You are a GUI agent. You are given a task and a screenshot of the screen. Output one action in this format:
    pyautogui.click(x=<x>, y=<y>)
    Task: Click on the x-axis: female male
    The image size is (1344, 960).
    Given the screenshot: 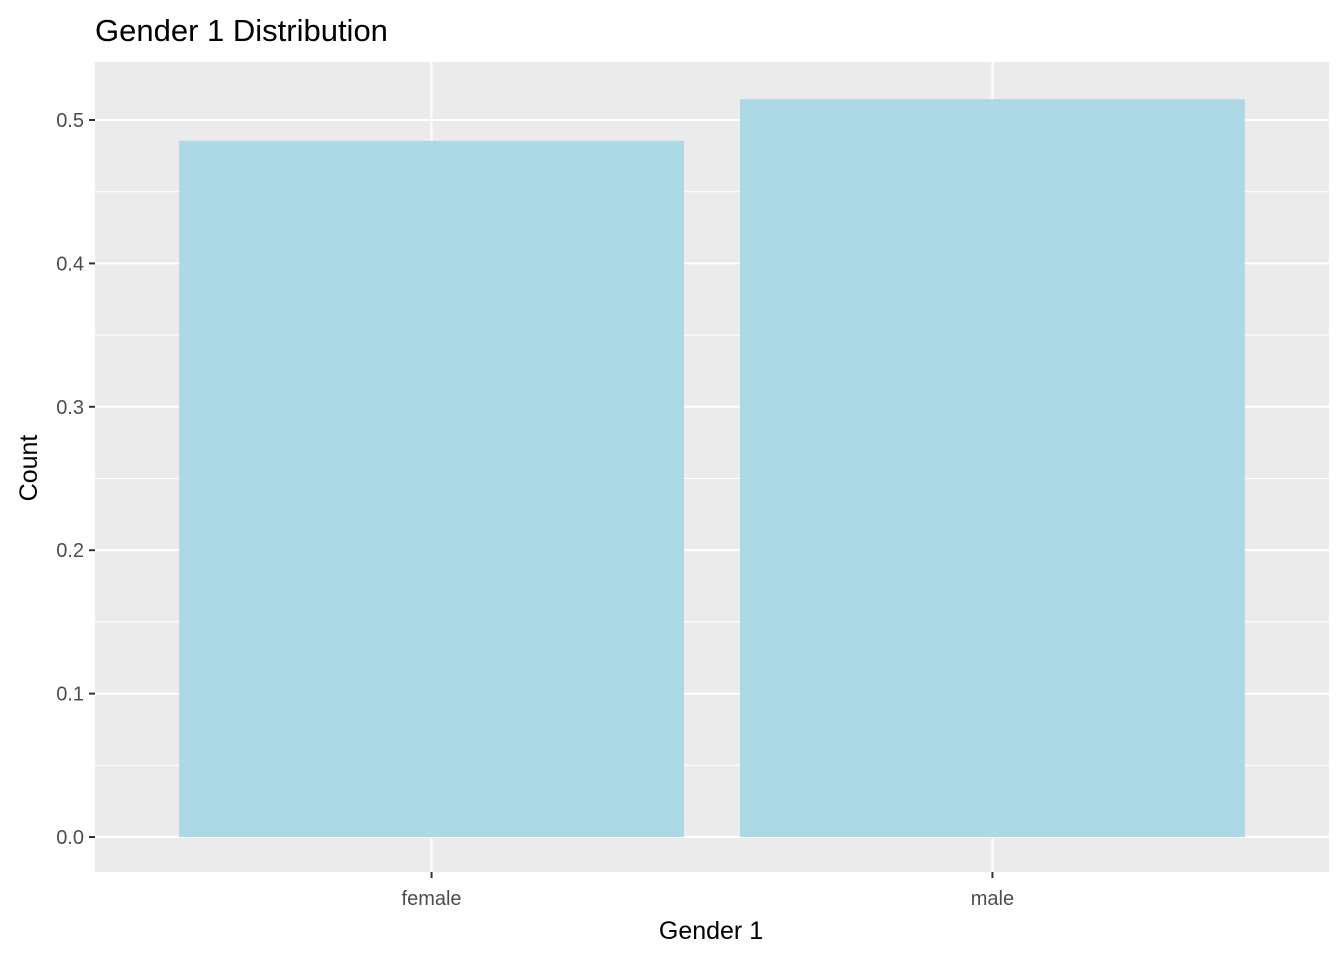 What is the action you would take?
    pyautogui.click(x=708, y=891)
    